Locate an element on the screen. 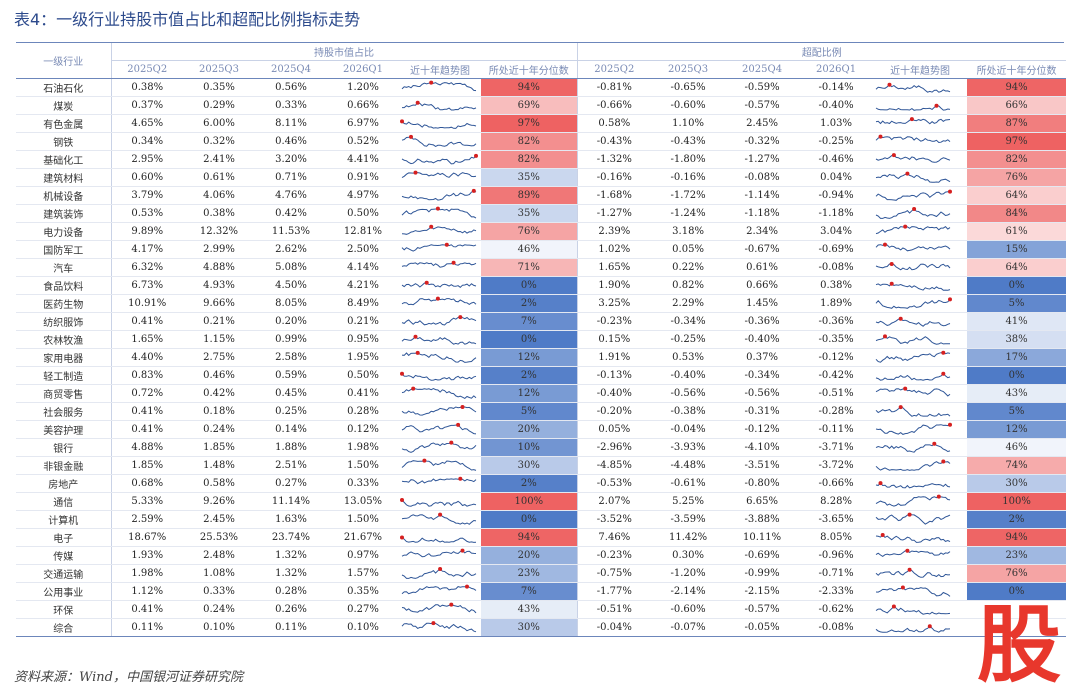  share-value: 2.62% is located at coordinates (291, 249).